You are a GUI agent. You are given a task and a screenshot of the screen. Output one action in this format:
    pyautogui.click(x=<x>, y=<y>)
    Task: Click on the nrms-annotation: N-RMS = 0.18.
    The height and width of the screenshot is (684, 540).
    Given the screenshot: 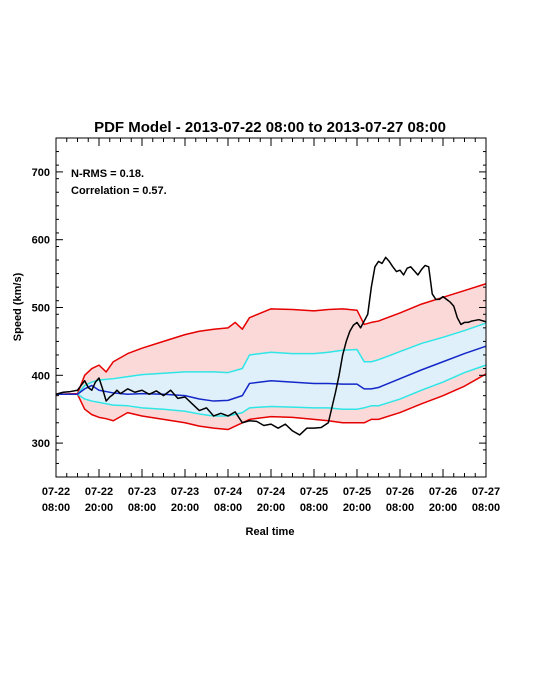 What is the action you would take?
    pyautogui.click(x=107, y=174)
    